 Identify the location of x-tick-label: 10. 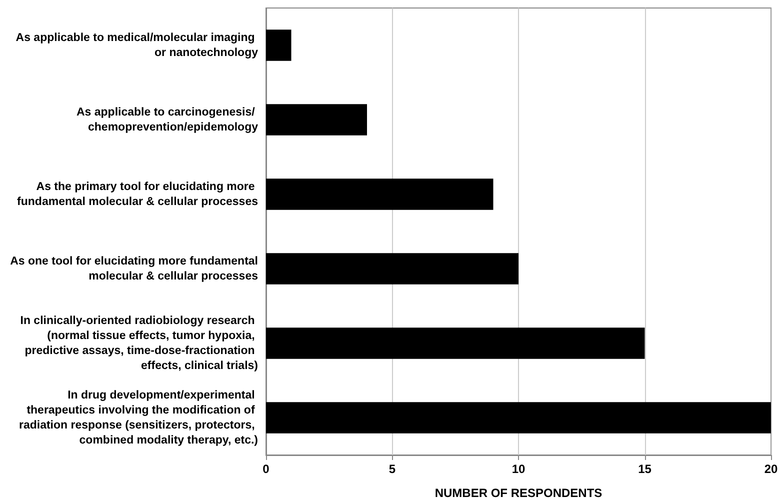
(519, 469).